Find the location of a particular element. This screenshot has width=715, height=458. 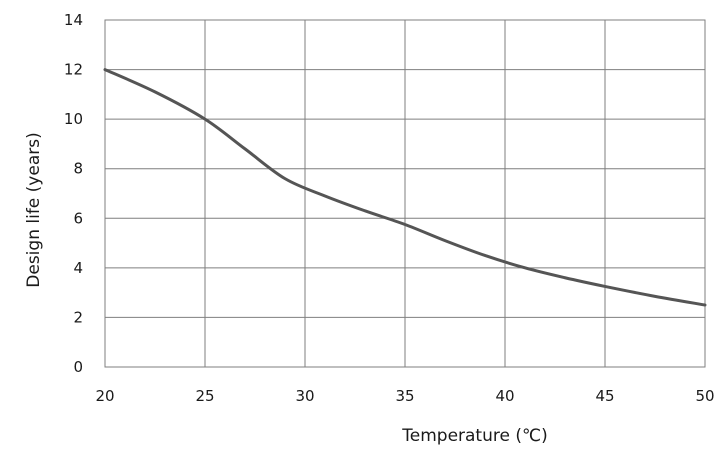

x-axis-ticks: 20 25 30 35 40 45 50 is located at coordinates (404, 396).